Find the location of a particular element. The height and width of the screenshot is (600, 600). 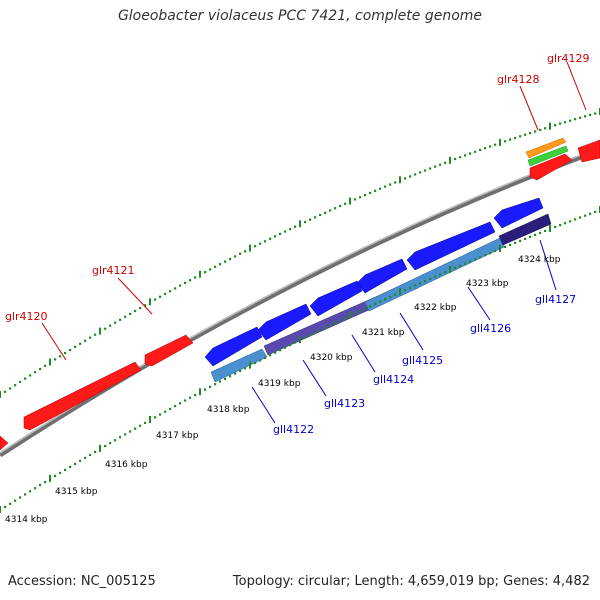

gene-glr4120 is located at coordinates (82, 396).